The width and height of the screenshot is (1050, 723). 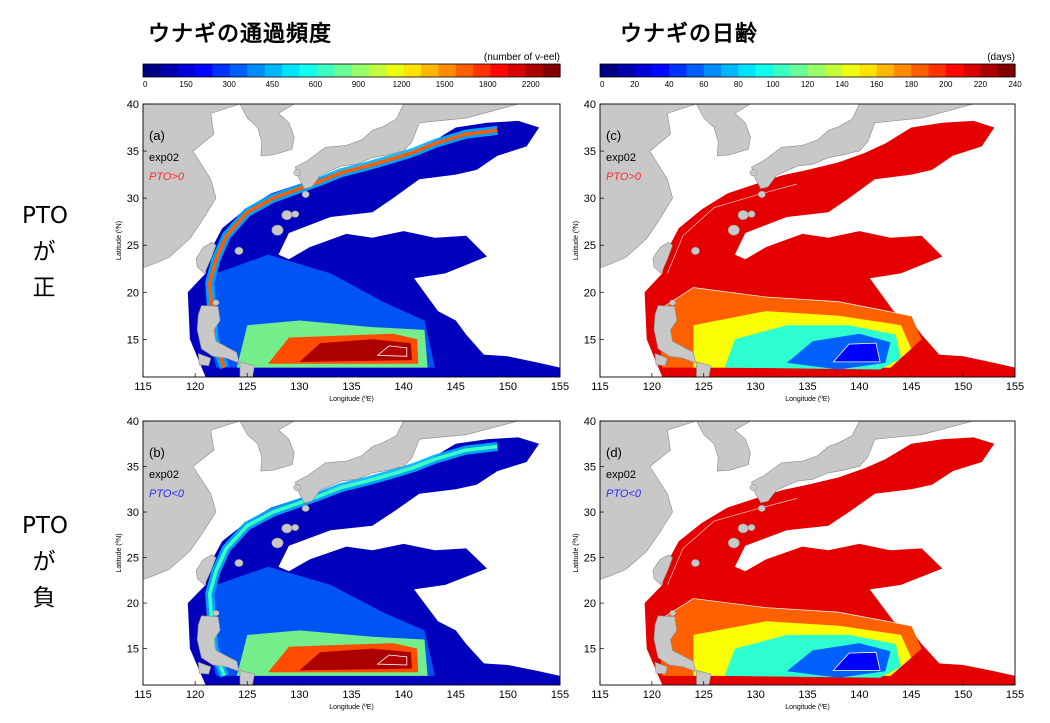 I want to click on row-label-negative-line2: が, so click(x=44, y=562).